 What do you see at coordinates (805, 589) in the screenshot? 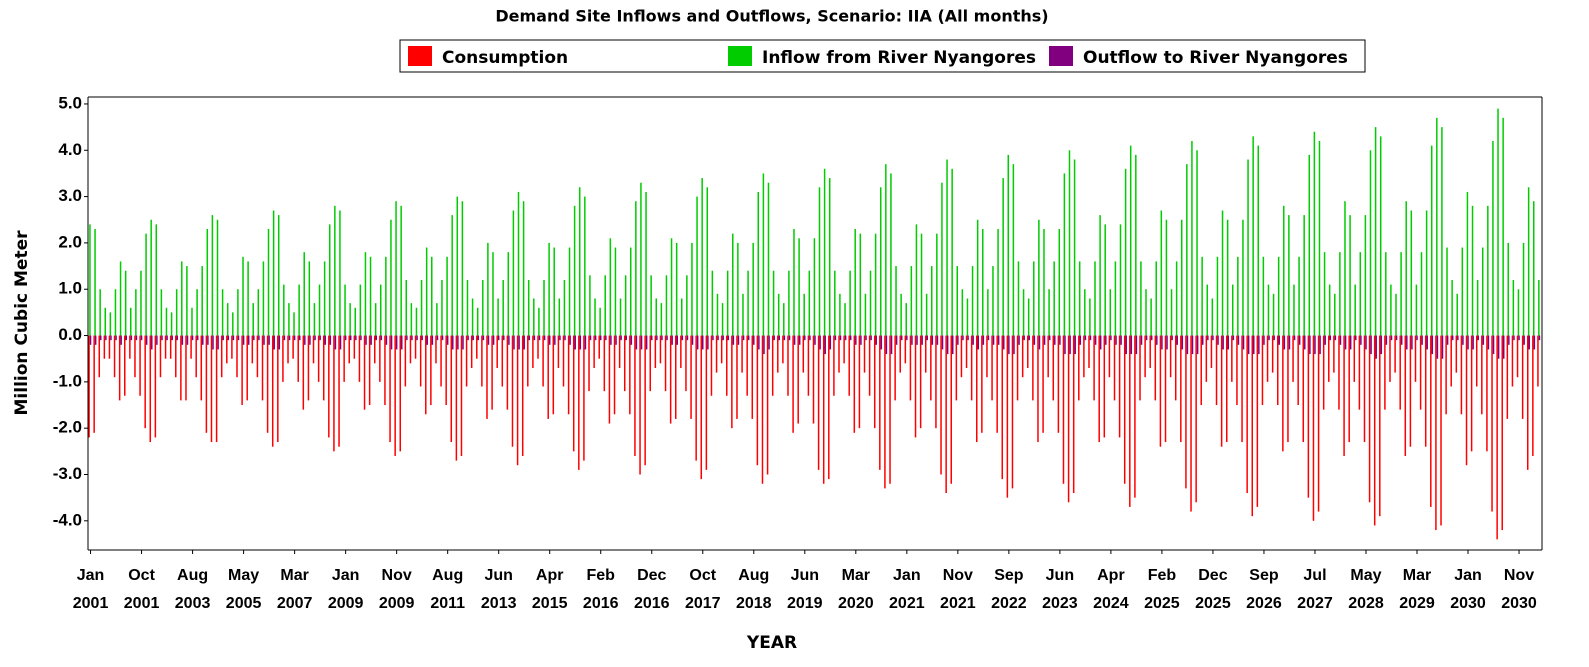
I see `x-tick-label: Jun 2019` at bounding box center [805, 589].